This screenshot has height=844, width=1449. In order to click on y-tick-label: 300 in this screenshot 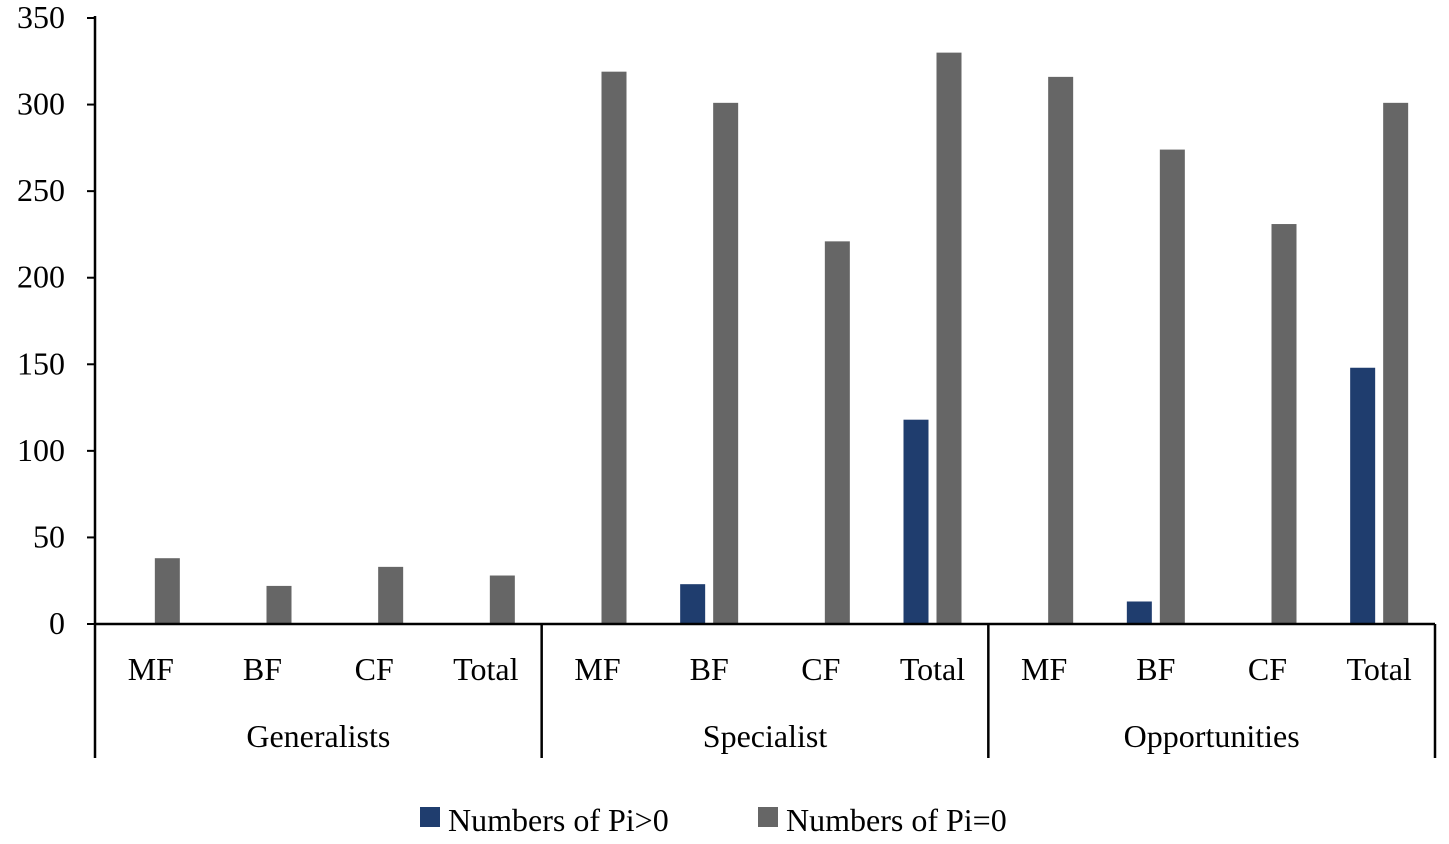, I will do `click(41, 104)`.